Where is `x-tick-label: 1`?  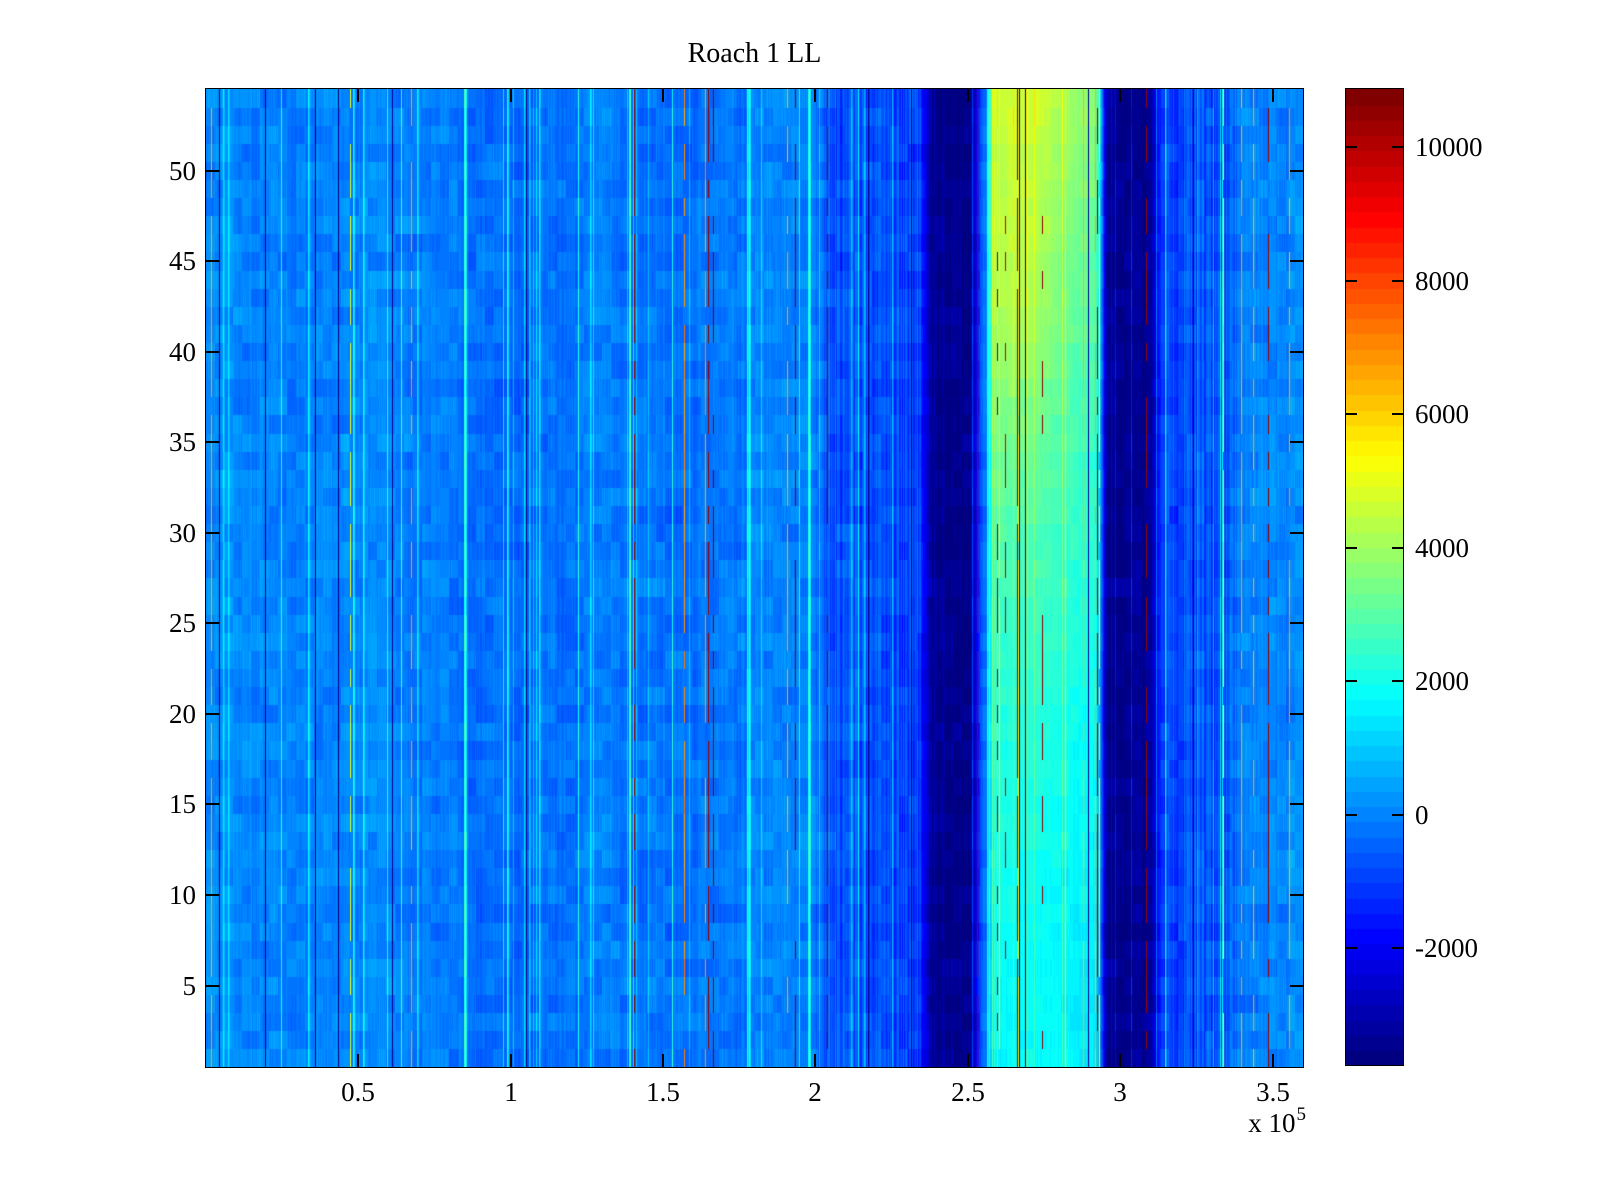
x-tick-label: 1 is located at coordinates (511, 1092).